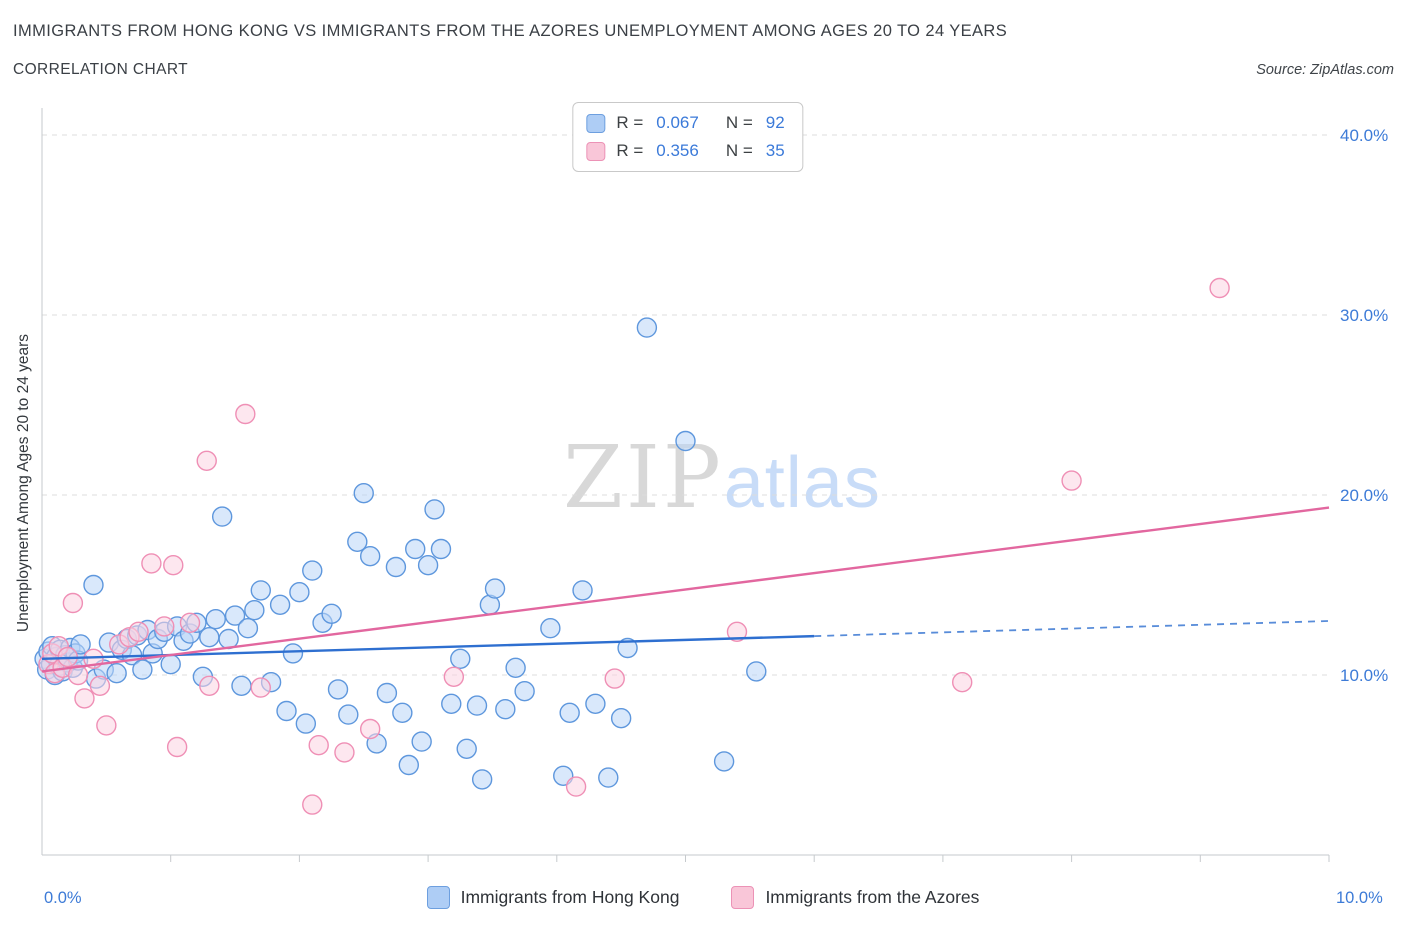 The height and width of the screenshot is (930, 1406). I want to click on x-axis-max-label: 10.0%, so click(1359, 898).